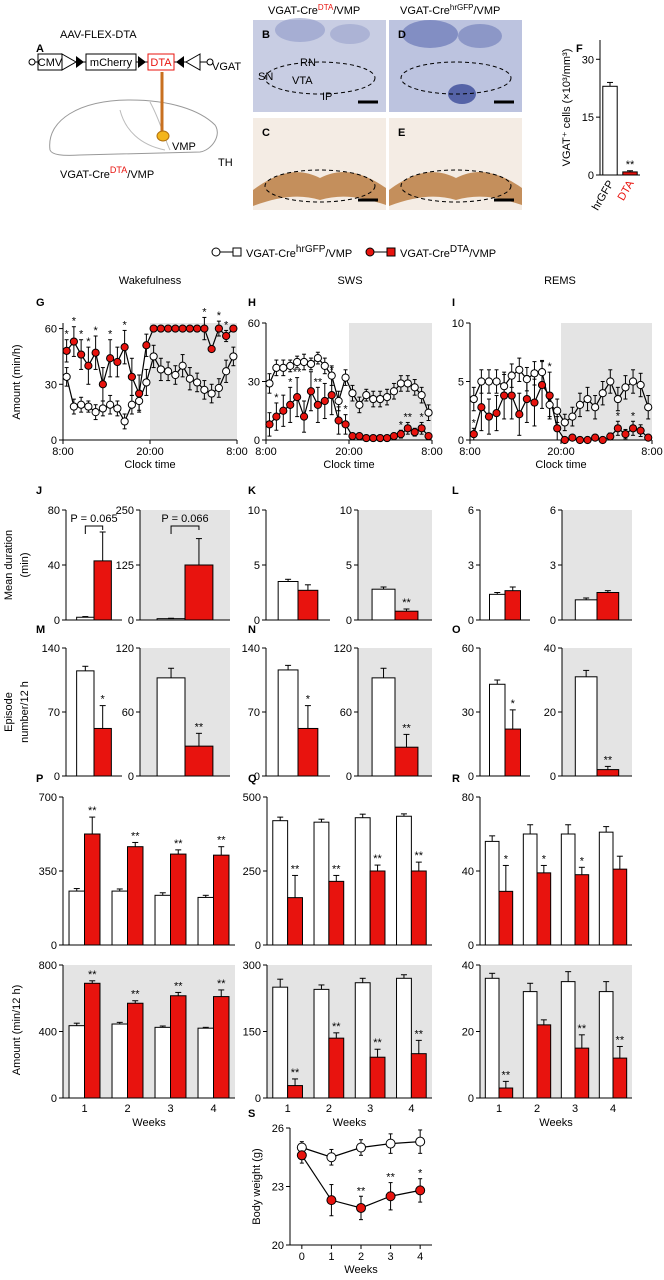 This screenshot has width=664, height=1280. I want to click on legend-label-part: hrGFP, so click(311, 249).